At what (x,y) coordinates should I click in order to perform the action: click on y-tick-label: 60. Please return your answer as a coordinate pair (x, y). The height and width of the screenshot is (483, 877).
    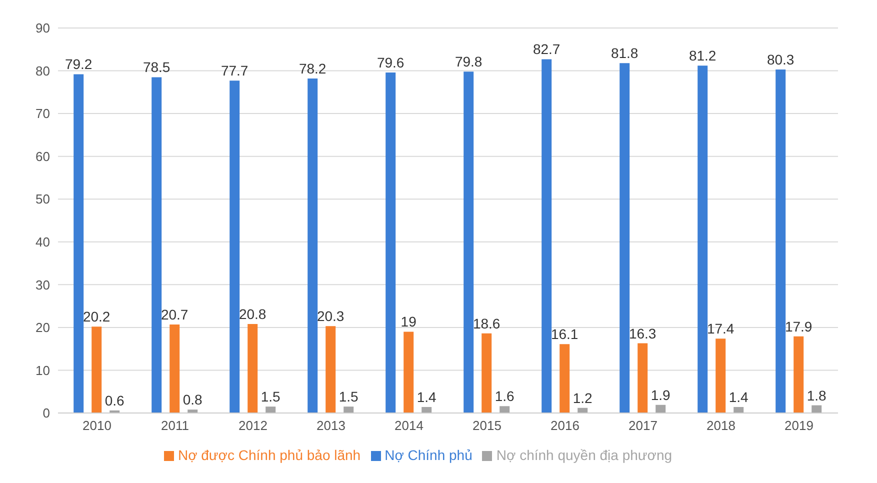
    Looking at the image, I should click on (43, 156).